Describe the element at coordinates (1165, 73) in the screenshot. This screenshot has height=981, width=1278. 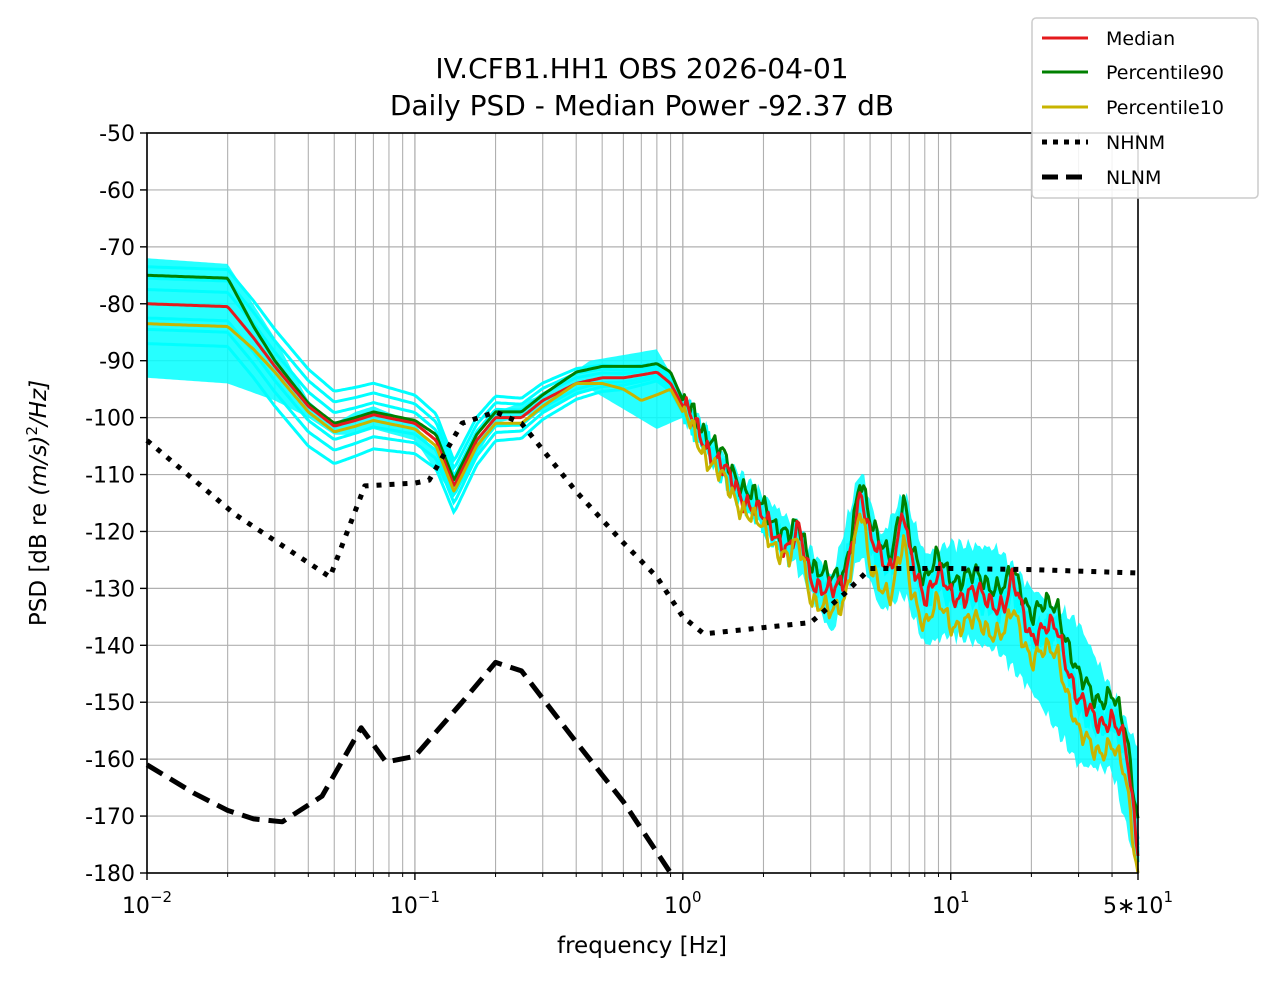
I see `legend-label-p90: Percentile90` at that location.